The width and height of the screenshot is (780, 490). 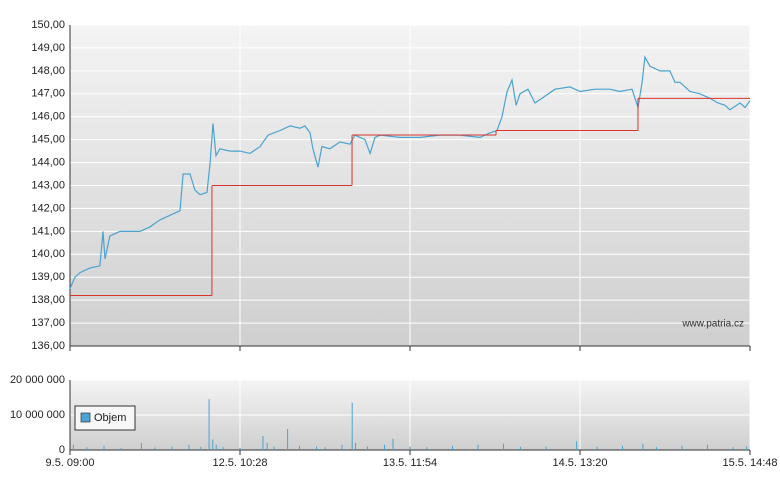 What do you see at coordinates (48, 300) in the screenshot?
I see `y-tick-label: 138,00` at bounding box center [48, 300].